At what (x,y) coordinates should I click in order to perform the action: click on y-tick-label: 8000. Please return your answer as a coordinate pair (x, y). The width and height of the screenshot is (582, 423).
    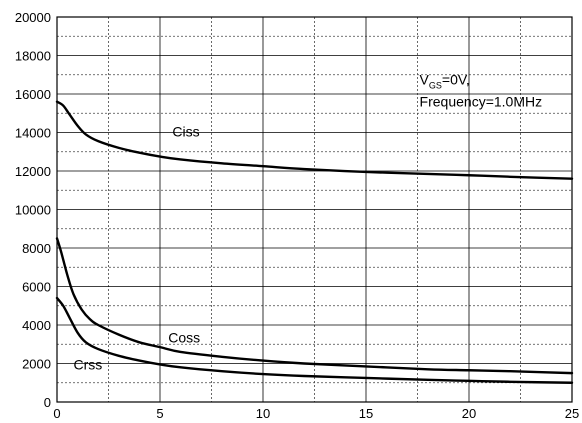
    Looking at the image, I should click on (36, 248).